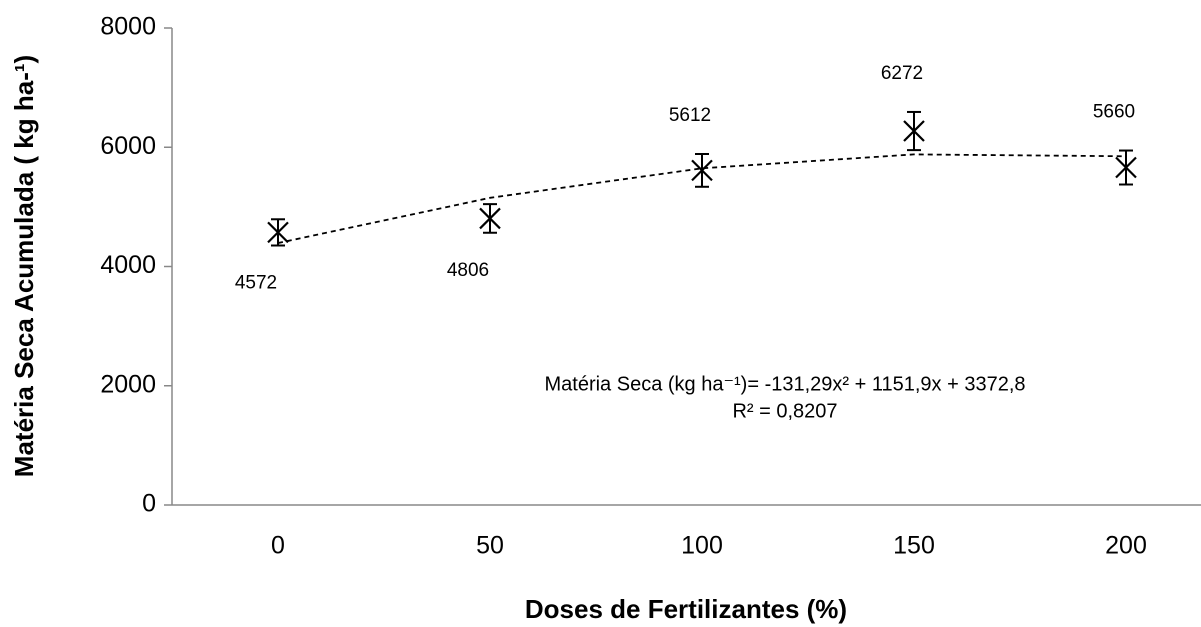  Describe the element at coordinates (1126, 546) in the screenshot. I see `x-tick-label: 200` at that location.